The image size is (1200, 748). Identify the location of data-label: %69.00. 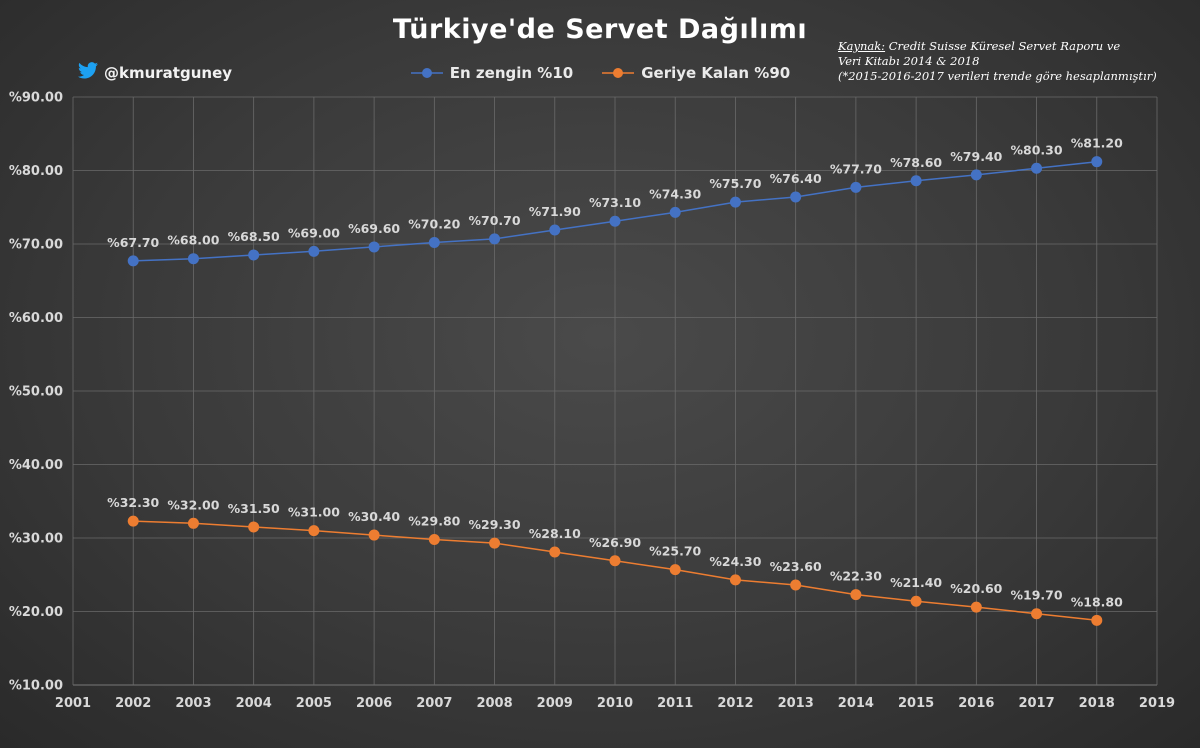
(314, 232).